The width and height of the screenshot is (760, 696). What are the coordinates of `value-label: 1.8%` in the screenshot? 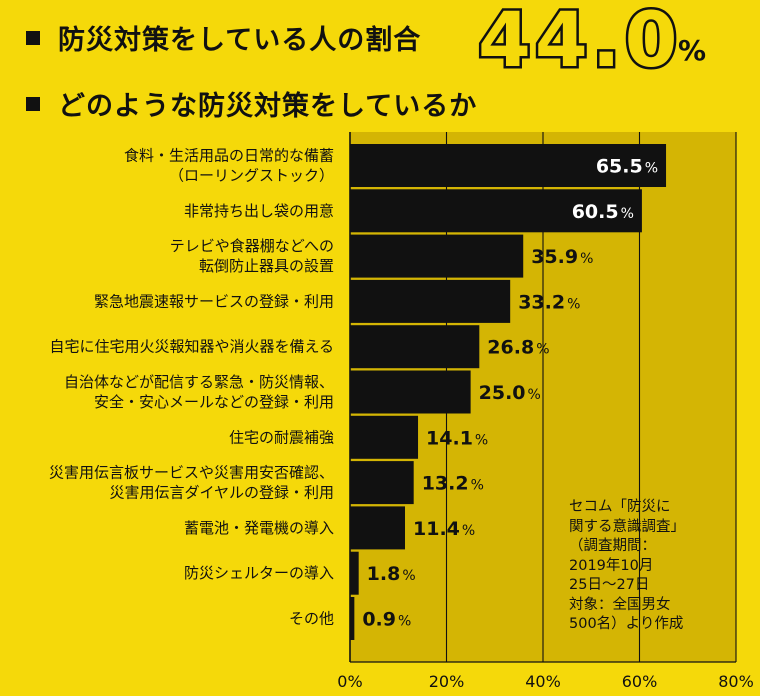 It's located at (391, 574).